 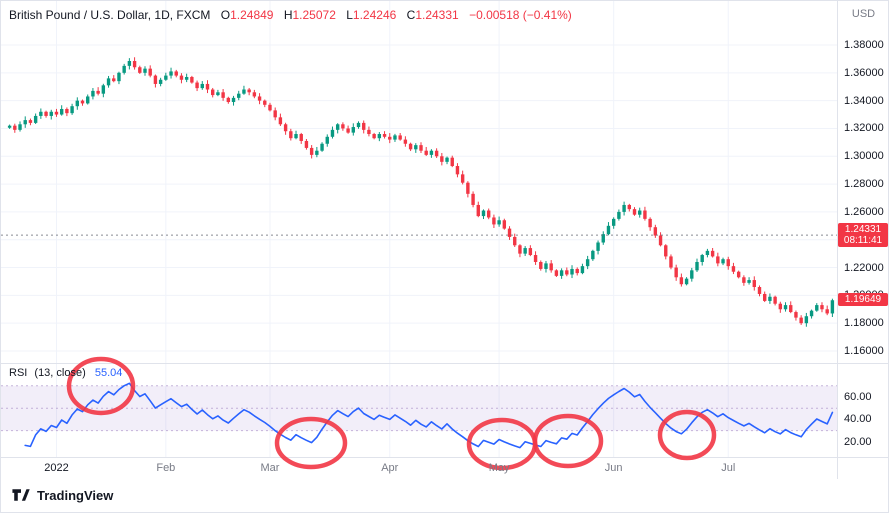 What do you see at coordinates (309, 15) in the screenshot?
I see `ohlc-high: H1.25072` at bounding box center [309, 15].